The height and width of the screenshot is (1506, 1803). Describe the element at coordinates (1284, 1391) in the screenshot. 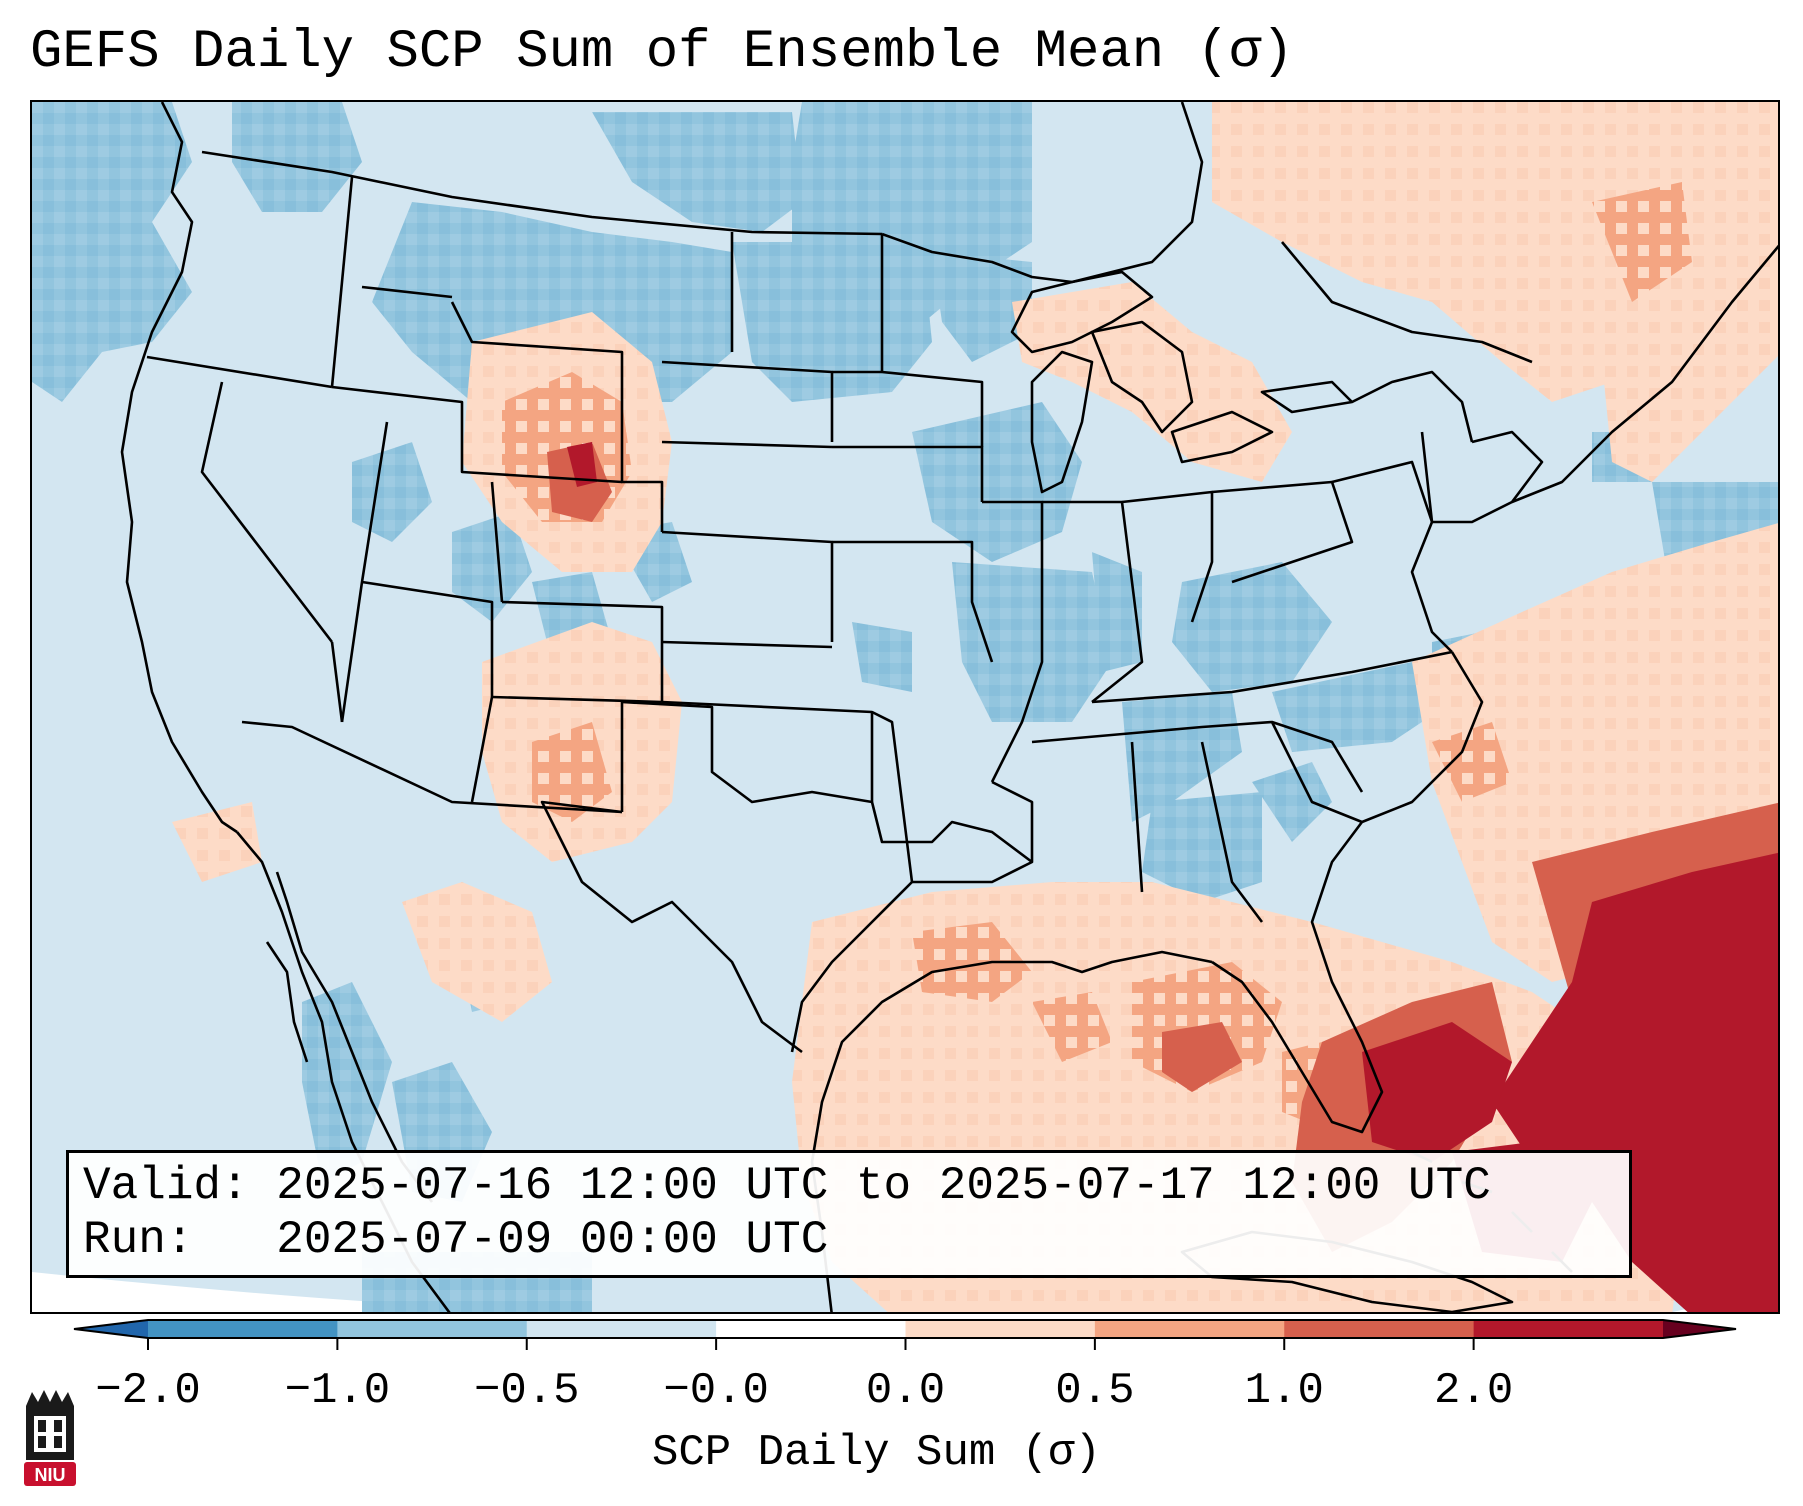

I see `colorbar-tick-label: 1.0` at that location.